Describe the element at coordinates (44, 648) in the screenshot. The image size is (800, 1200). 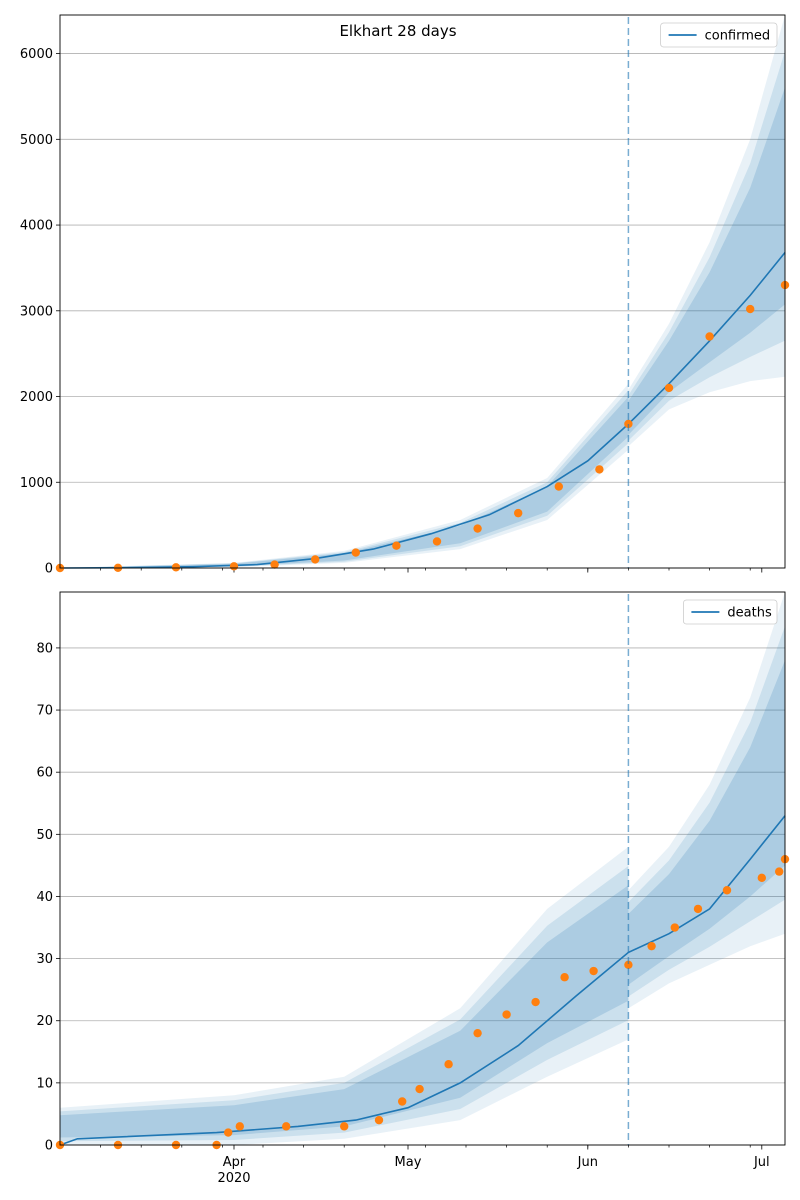
I see `y-tick-label: 80` at that location.